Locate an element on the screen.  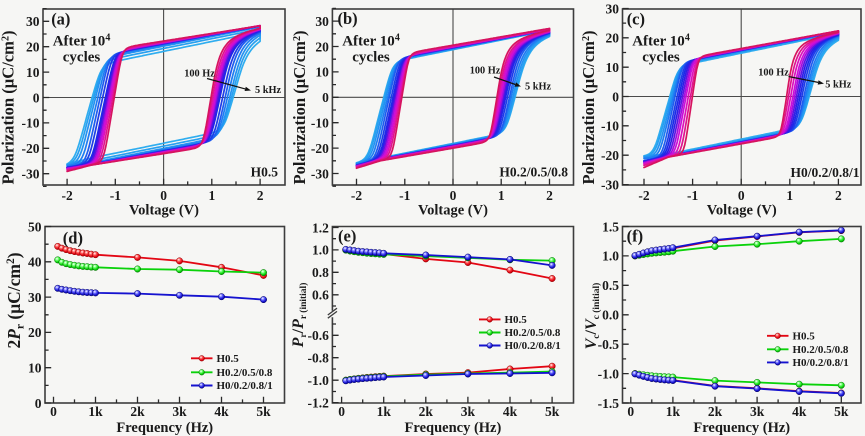
svg-text: Vc/Vc (initial) is located at coordinates (592, 316).